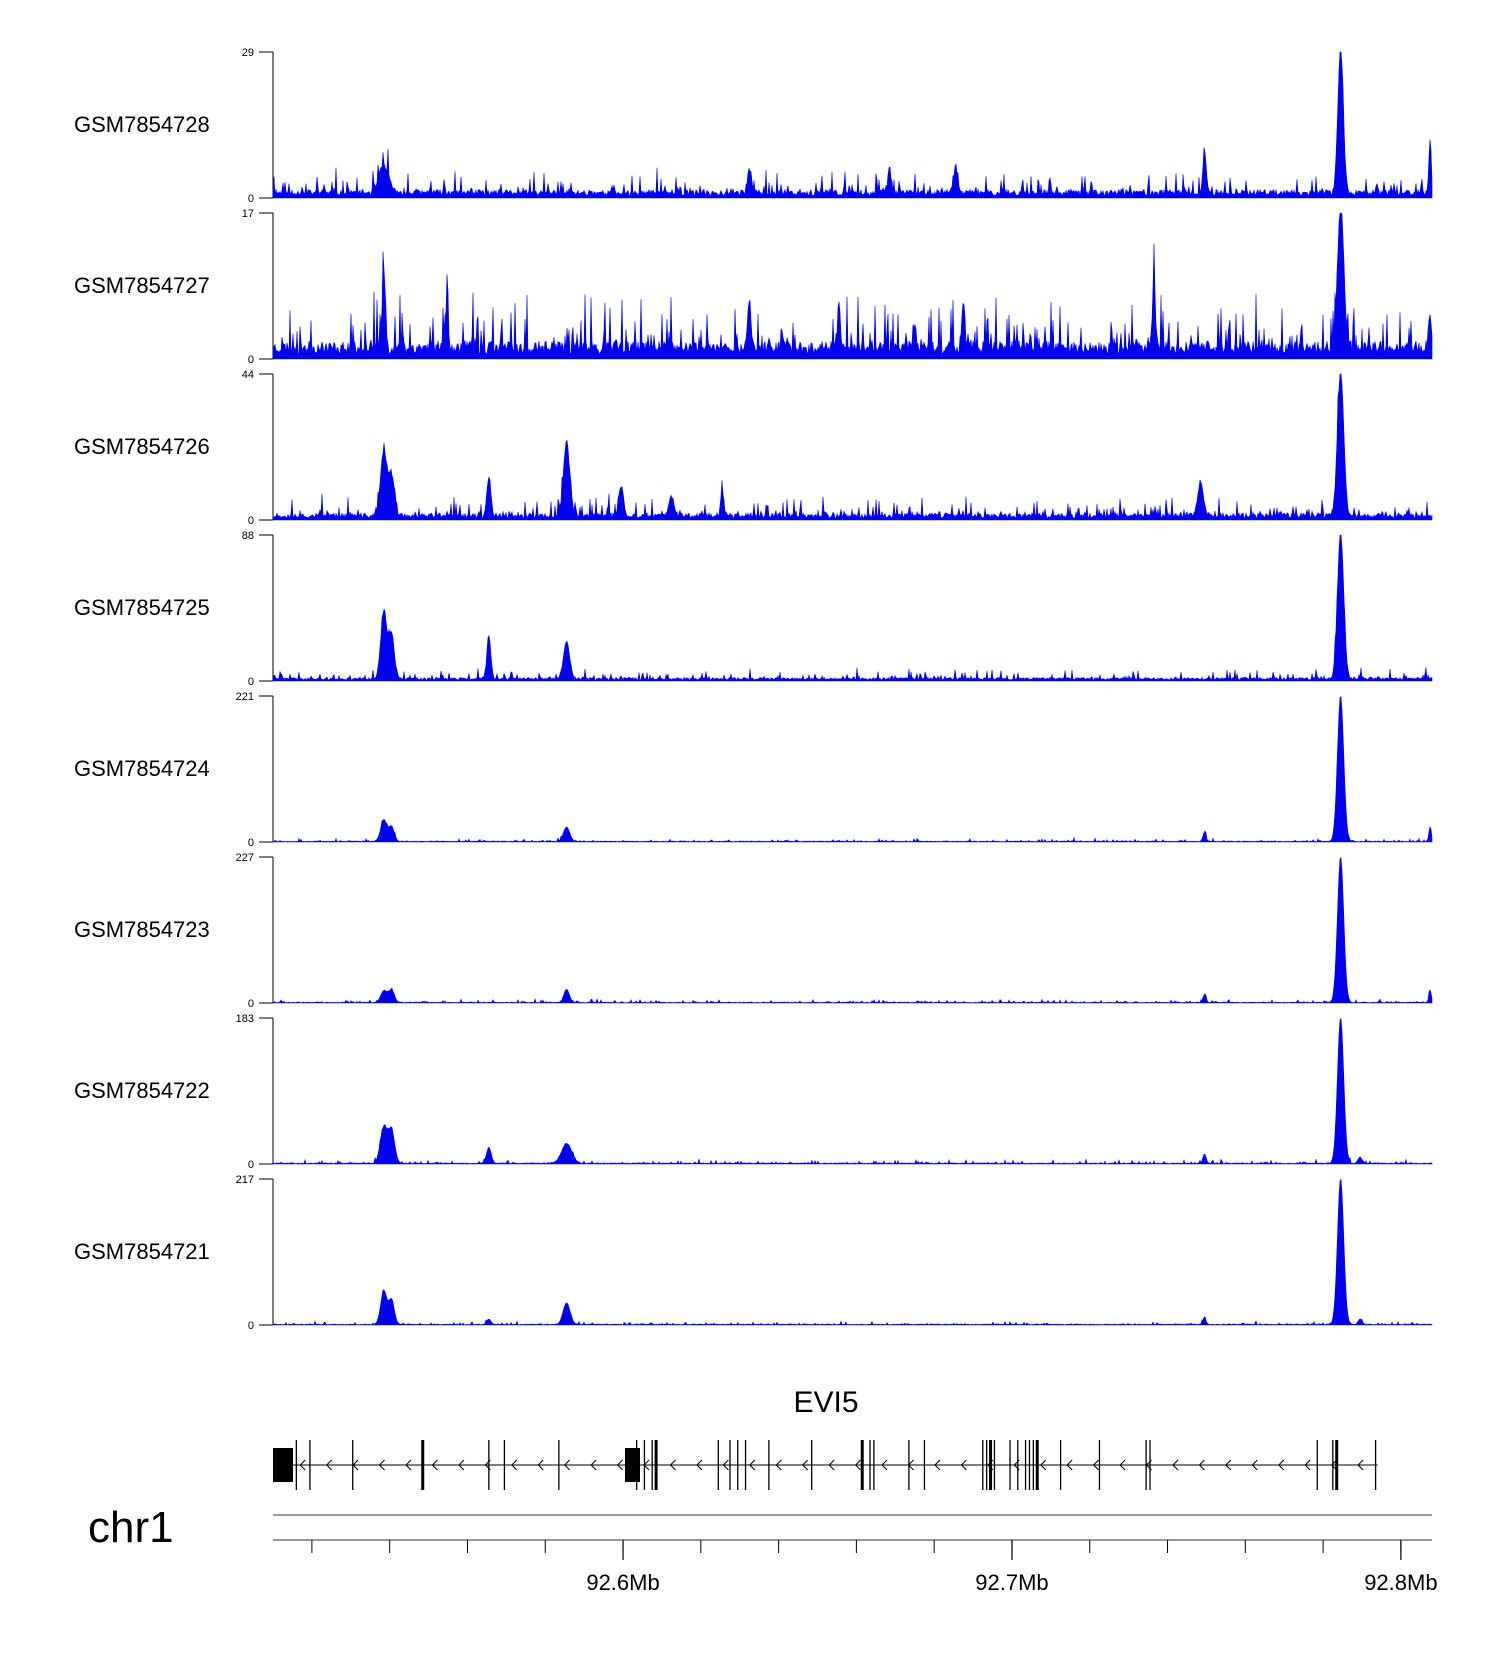 This screenshot has width=1500, height=1660. Describe the element at coordinates (245, 1019) in the screenshot. I see `y-max-label: 183` at that location.